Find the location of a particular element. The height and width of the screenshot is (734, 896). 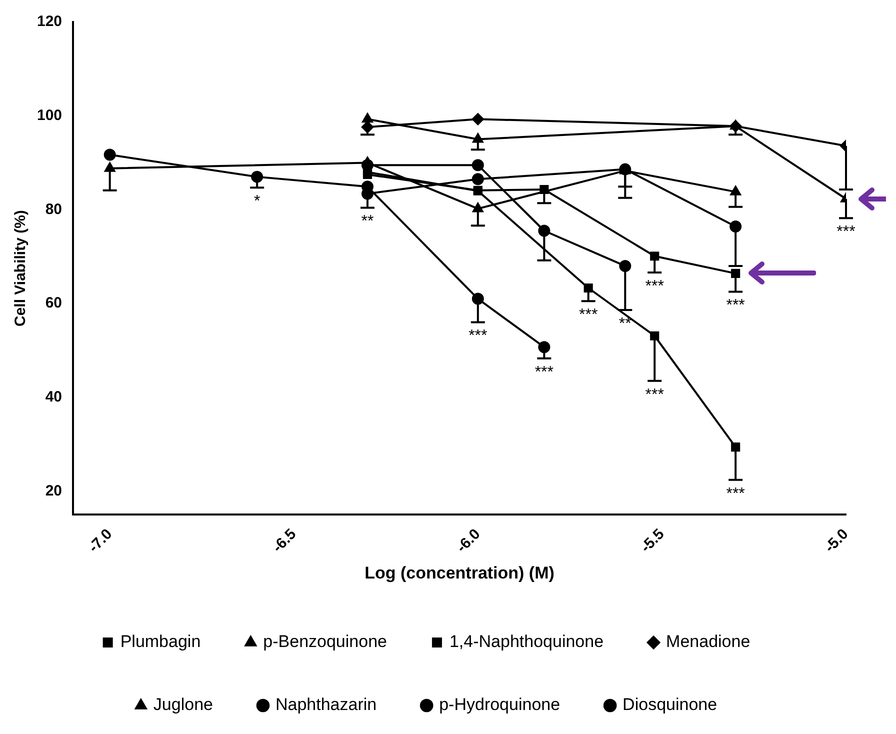

x-axis-title: Log (concentration) (M) is located at coordinates (459, 572).